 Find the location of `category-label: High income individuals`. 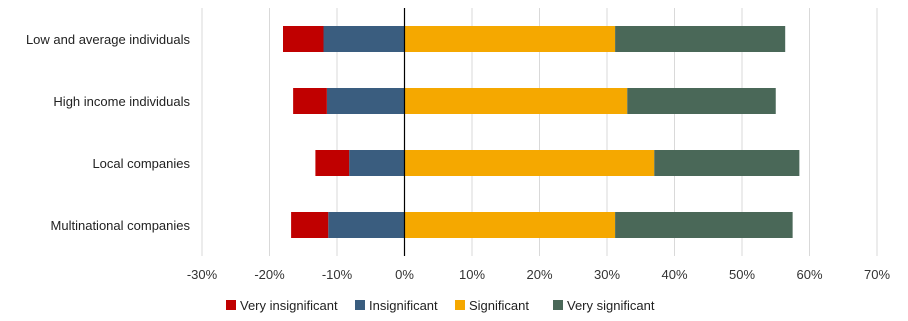

category-label: High income individuals is located at coordinates (121, 101).